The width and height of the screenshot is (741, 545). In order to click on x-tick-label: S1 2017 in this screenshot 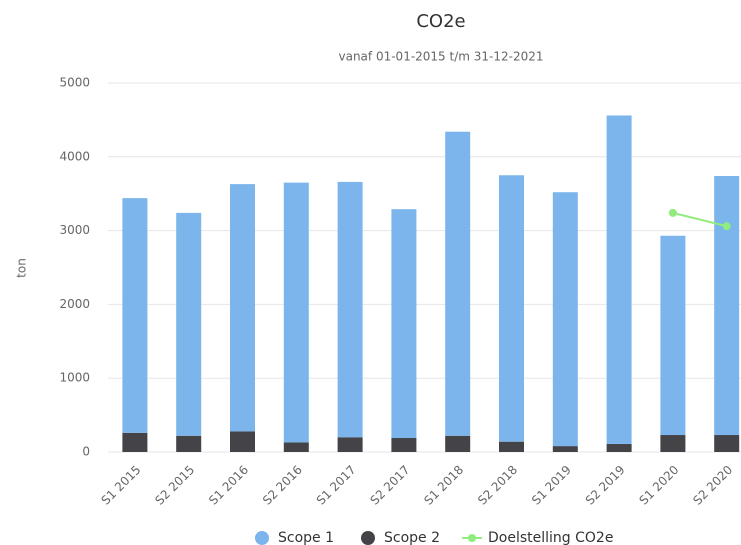, I will do `click(336, 485)`.